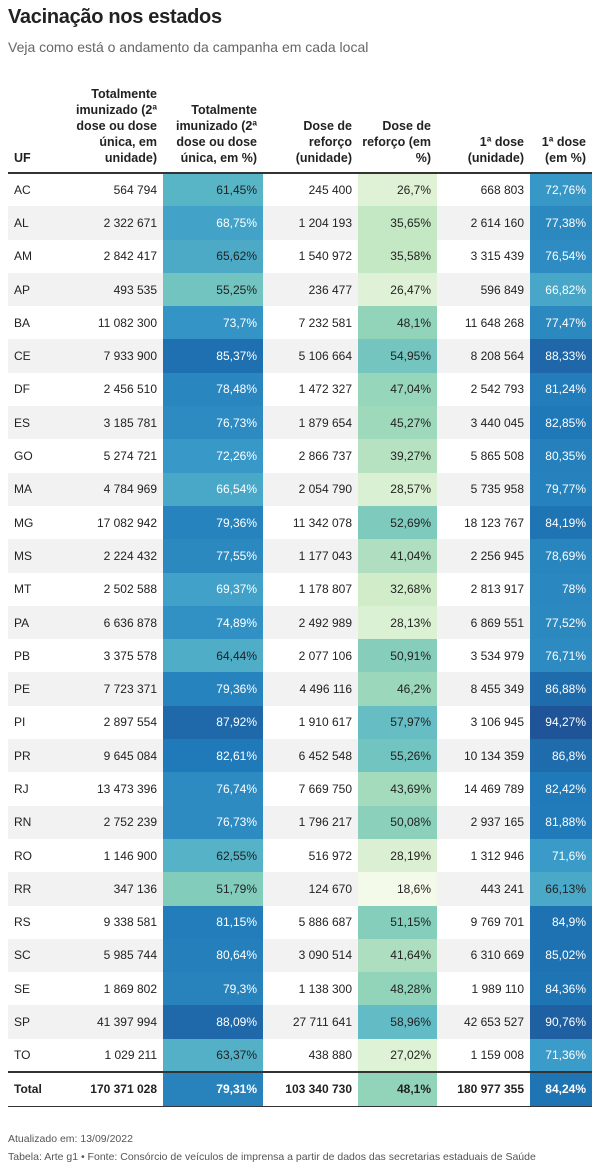 This screenshot has width=600, height=1173. Describe the element at coordinates (325, 256) in the screenshot. I see `value-cell: 1 540 972` at that location.